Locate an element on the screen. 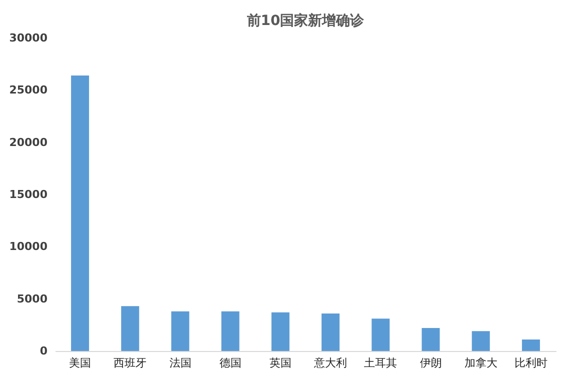 The image size is (568, 378). x-tick-label: 英国 is located at coordinates (280, 363).